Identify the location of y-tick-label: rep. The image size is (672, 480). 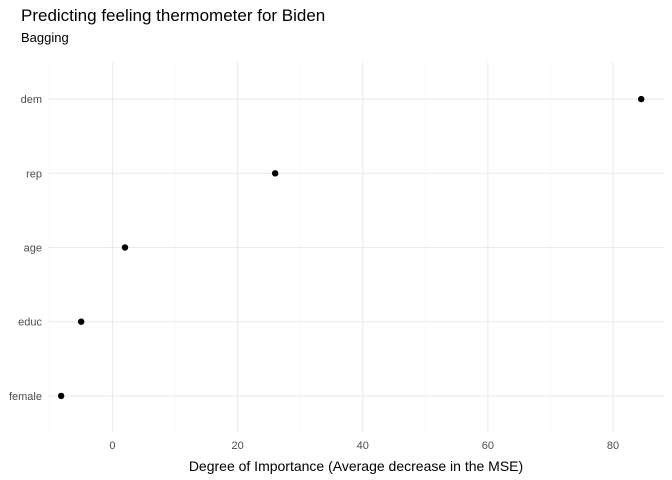
(34, 174).